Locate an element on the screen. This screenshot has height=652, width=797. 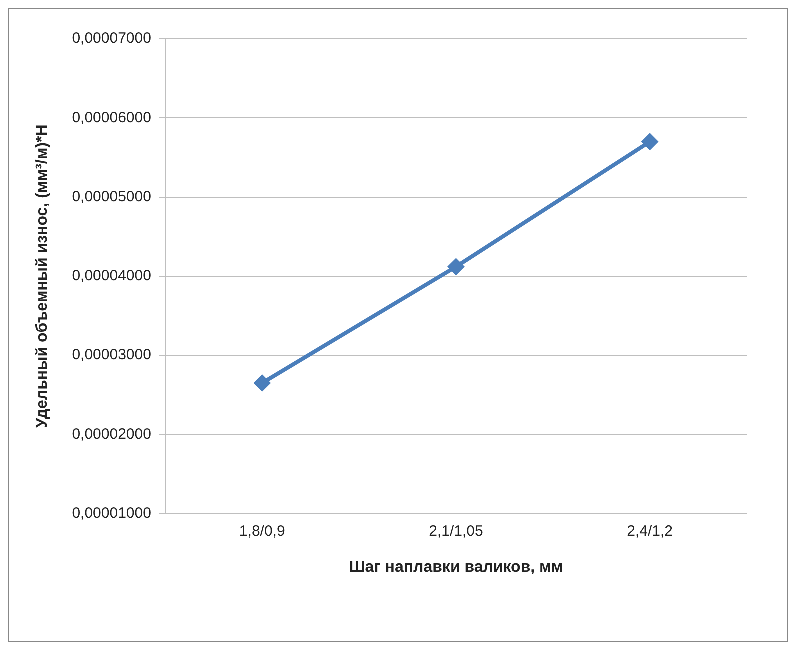
x-tick-label: 2,1/1,05 is located at coordinates (456, 531).